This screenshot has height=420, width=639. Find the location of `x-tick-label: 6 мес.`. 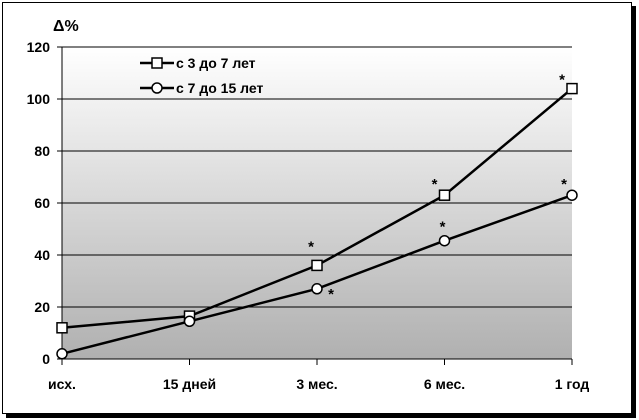

x-tick-label: 6 мес. is located at coordinates (444, 384).